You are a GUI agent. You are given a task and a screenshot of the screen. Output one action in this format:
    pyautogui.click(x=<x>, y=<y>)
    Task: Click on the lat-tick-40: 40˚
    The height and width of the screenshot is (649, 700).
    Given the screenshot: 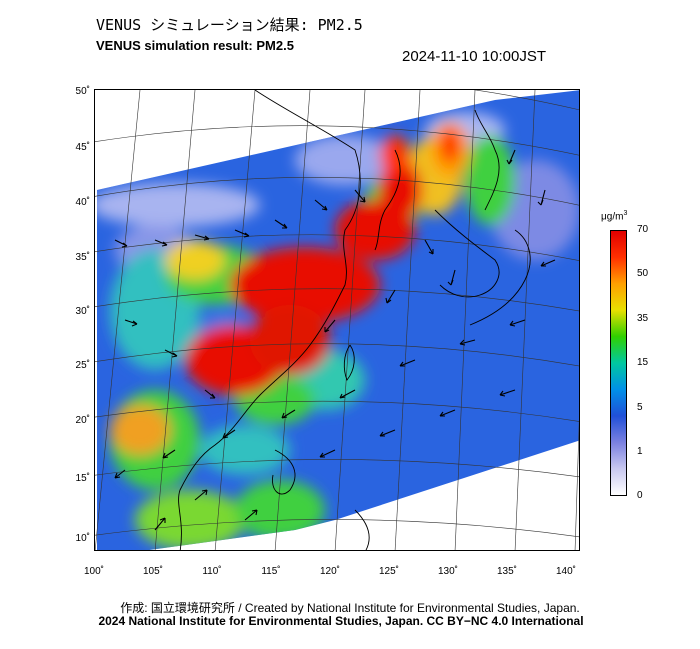 What is the action you would take?
    pyautogui.click(x=82, y=202)
    